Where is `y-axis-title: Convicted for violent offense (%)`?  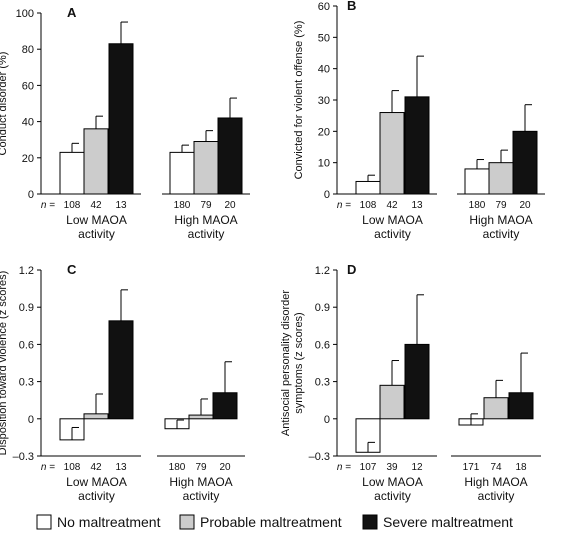
y-axis-title: Convicted for violent offense (%) is located at coordinates (299, 100).